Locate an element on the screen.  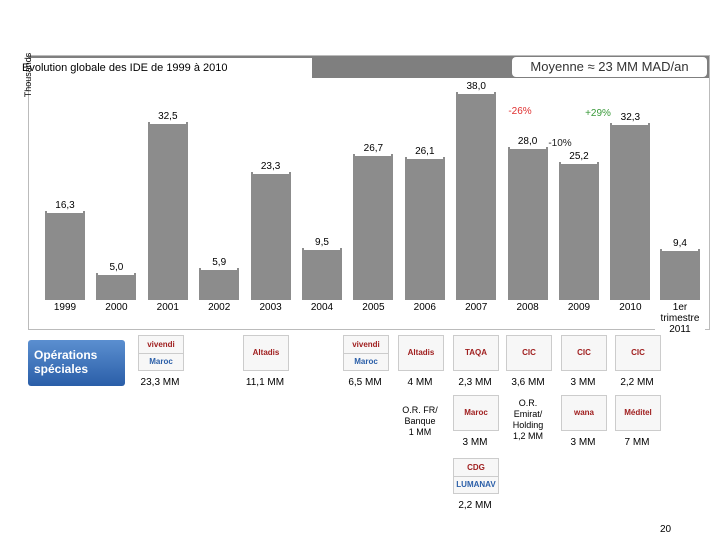
value-label: 26,1 is located at coordinates (424, 152).